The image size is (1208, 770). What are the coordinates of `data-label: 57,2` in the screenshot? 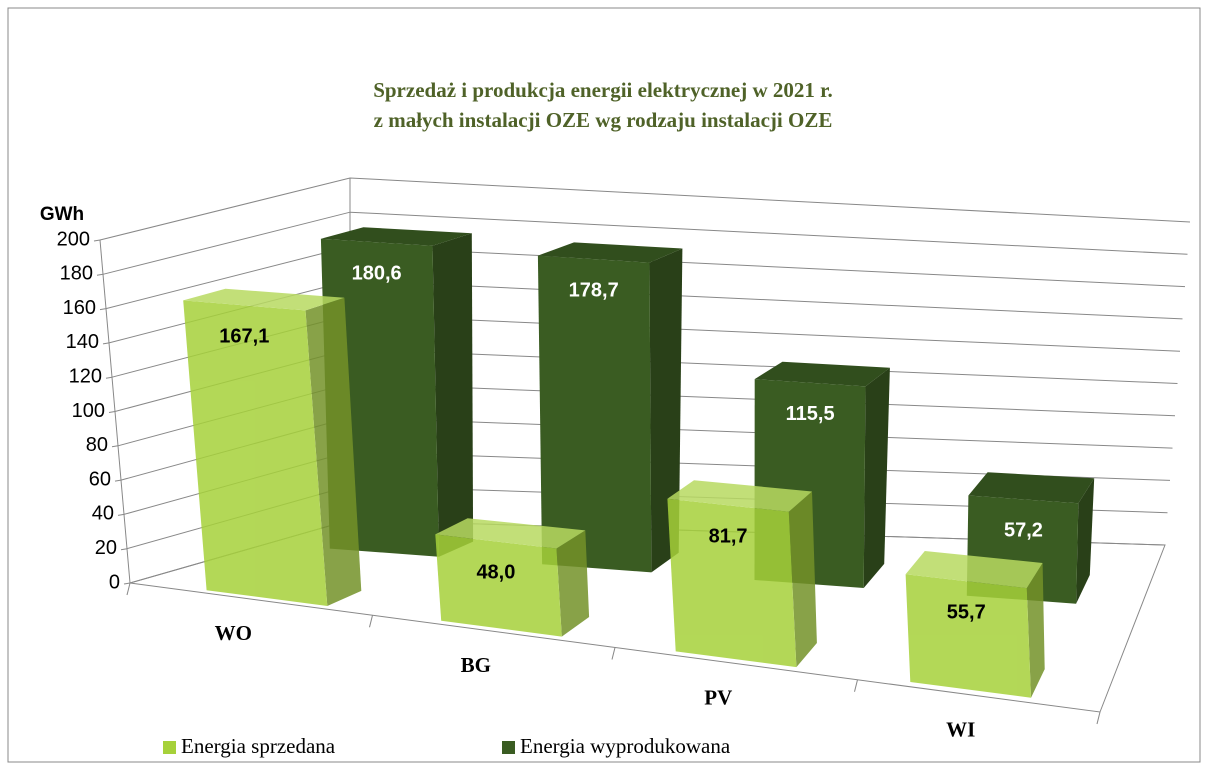 It's located at (1023, 531).